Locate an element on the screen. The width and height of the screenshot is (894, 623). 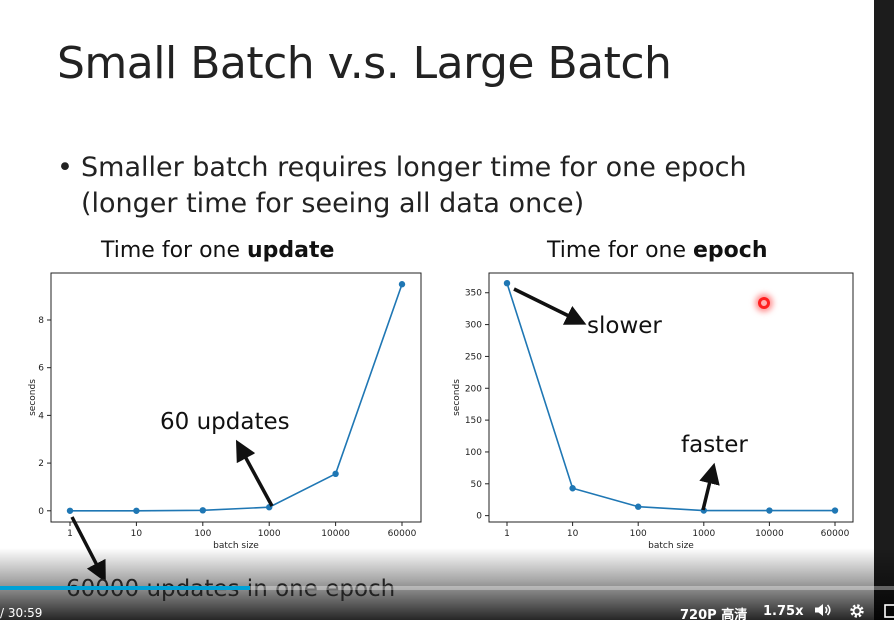
y-tick-label: 4 is located at coordinates (41, 416).